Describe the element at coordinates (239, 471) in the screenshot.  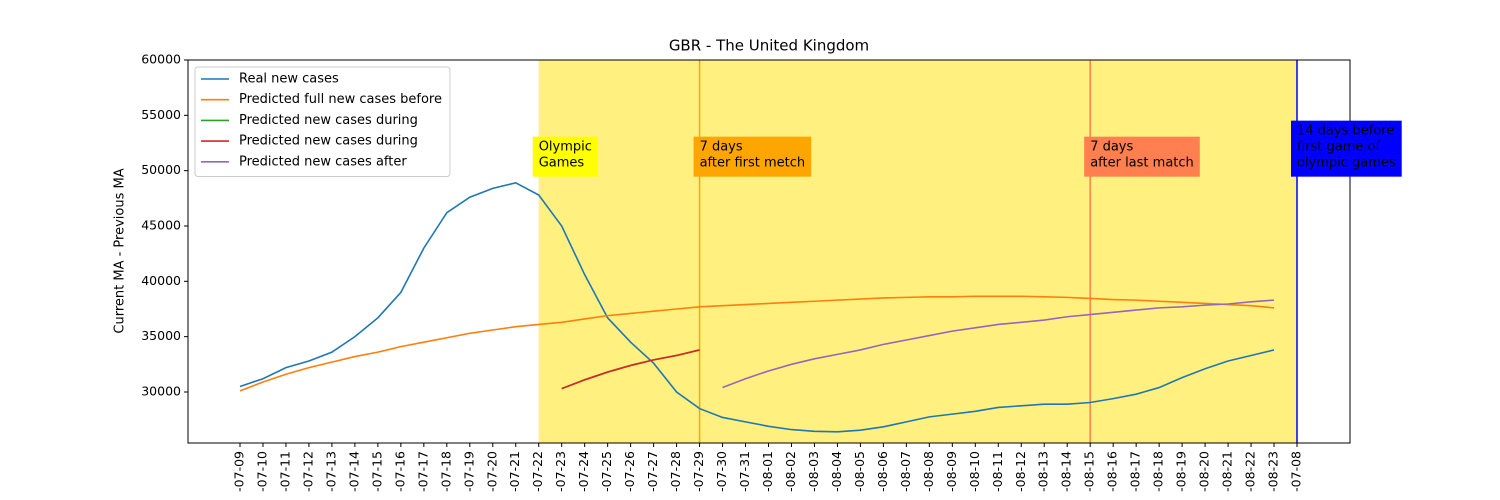
I see `x-tick-label: -07-09` at that location.